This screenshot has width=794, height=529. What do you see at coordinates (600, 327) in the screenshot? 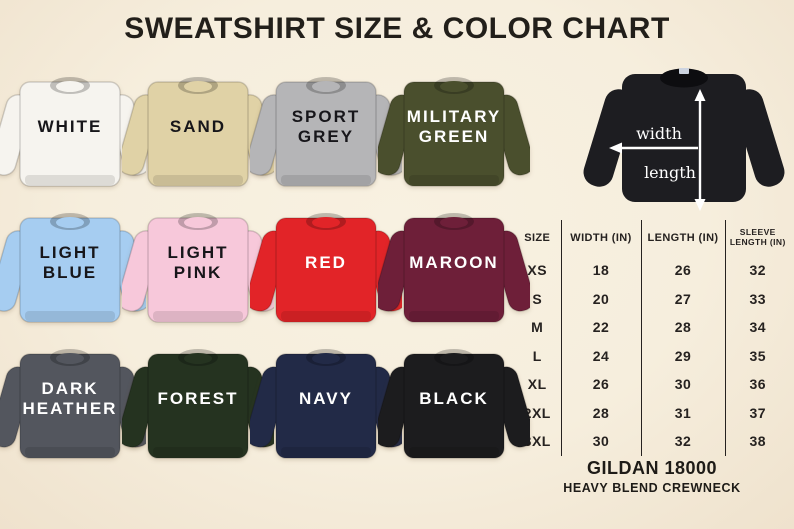
I see `table-cell: 22` at bounding box center [600, 327].